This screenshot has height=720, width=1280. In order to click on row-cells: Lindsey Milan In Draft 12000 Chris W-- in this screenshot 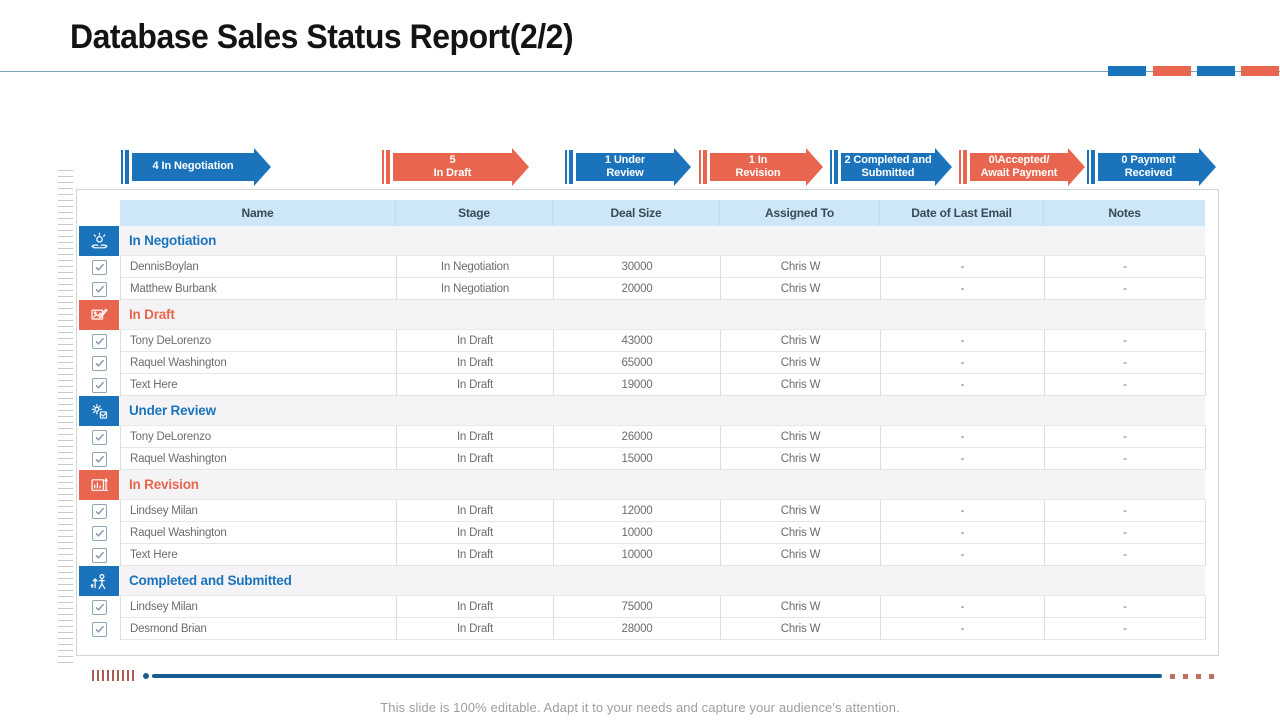, I will do `click(663, 511)`.